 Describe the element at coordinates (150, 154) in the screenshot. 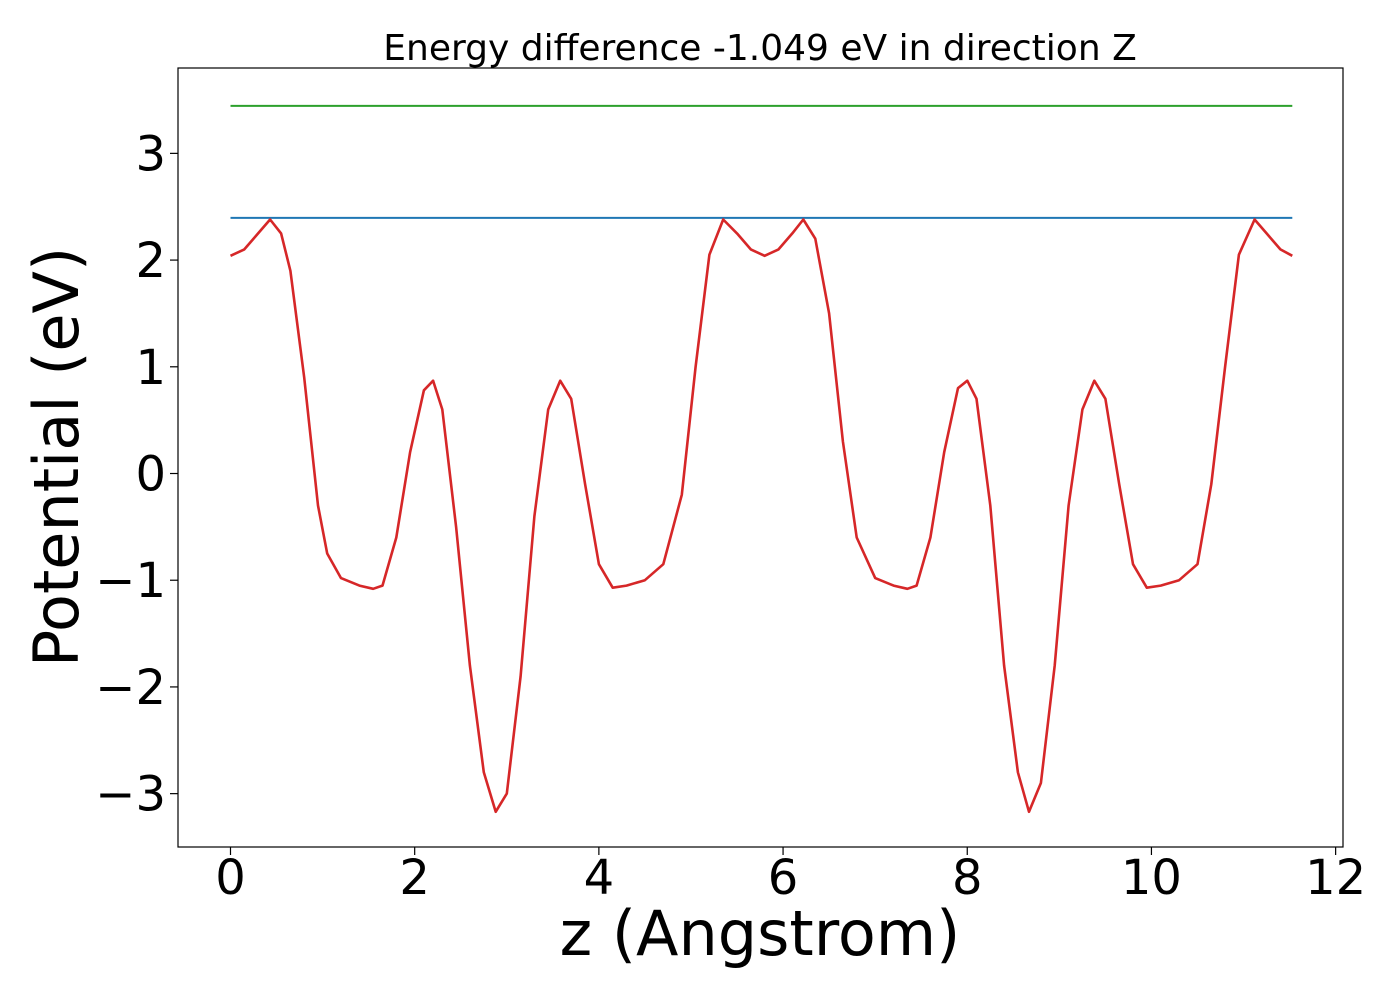

I see `y-tick-label: 3` at that location.